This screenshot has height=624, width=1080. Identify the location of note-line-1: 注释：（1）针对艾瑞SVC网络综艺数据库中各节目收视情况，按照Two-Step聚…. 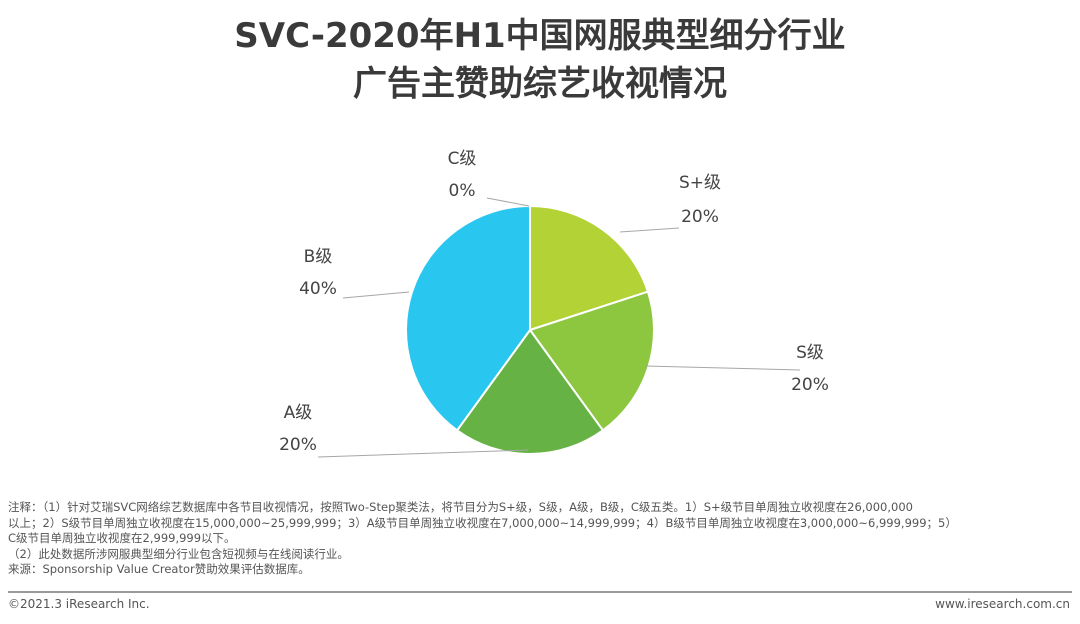
(460, 507).